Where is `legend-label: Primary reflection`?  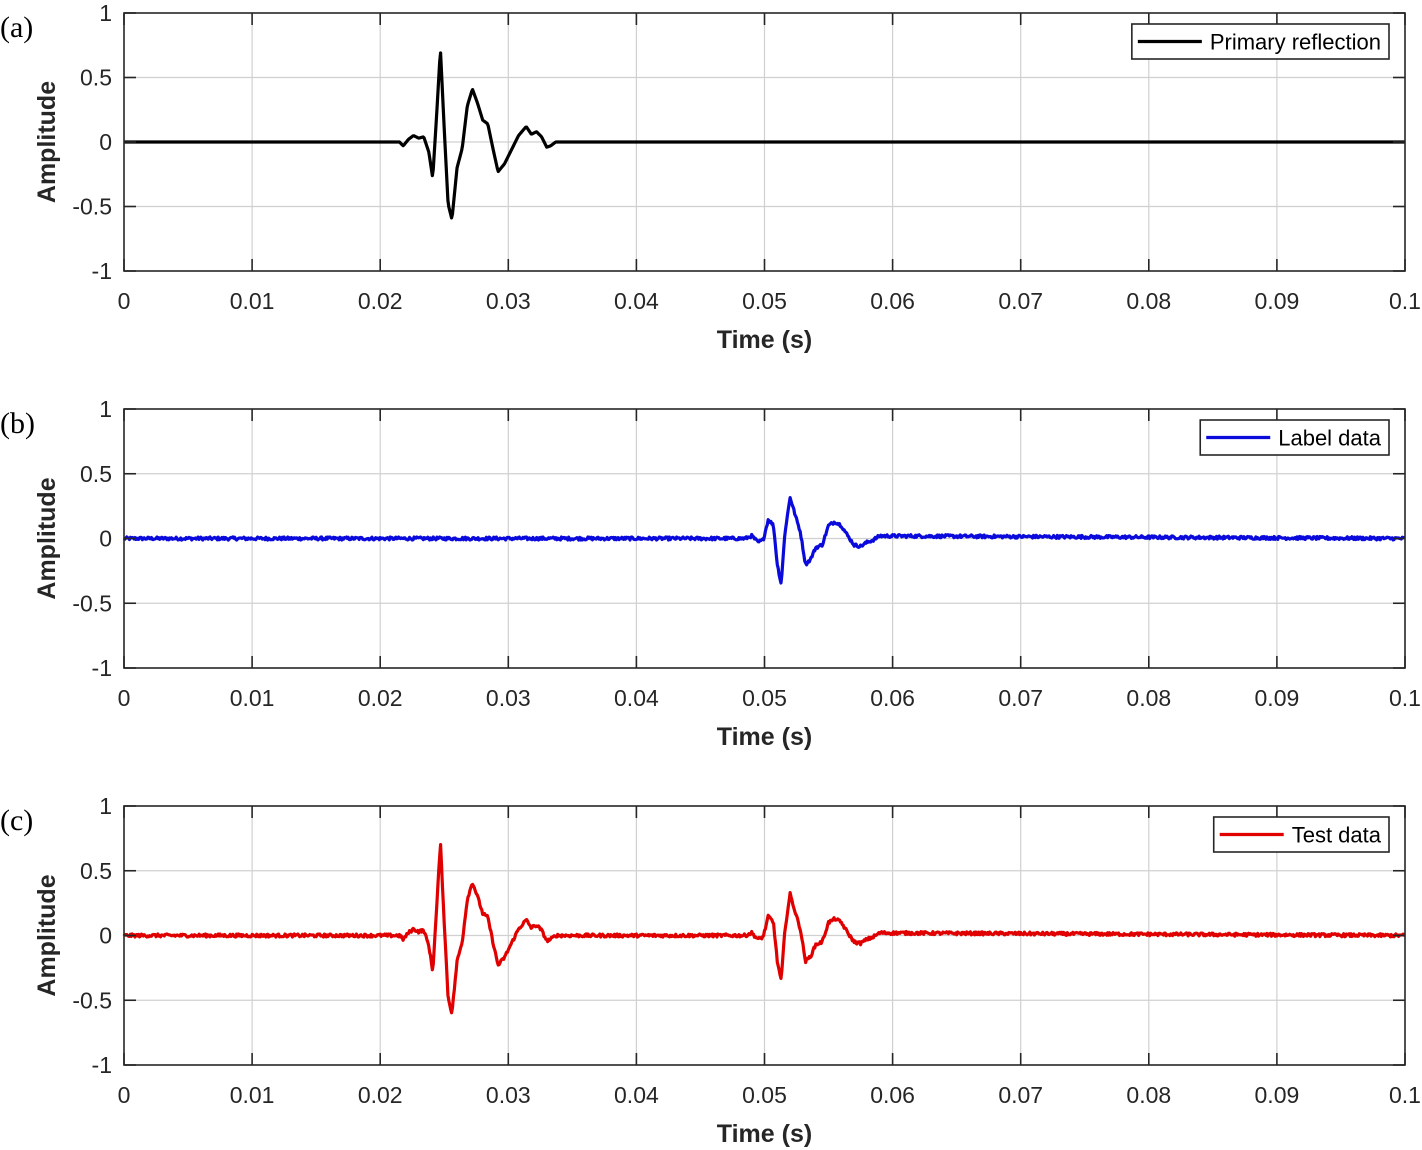 legend-label: Primary reflection is located at coordinates (1295, 42).